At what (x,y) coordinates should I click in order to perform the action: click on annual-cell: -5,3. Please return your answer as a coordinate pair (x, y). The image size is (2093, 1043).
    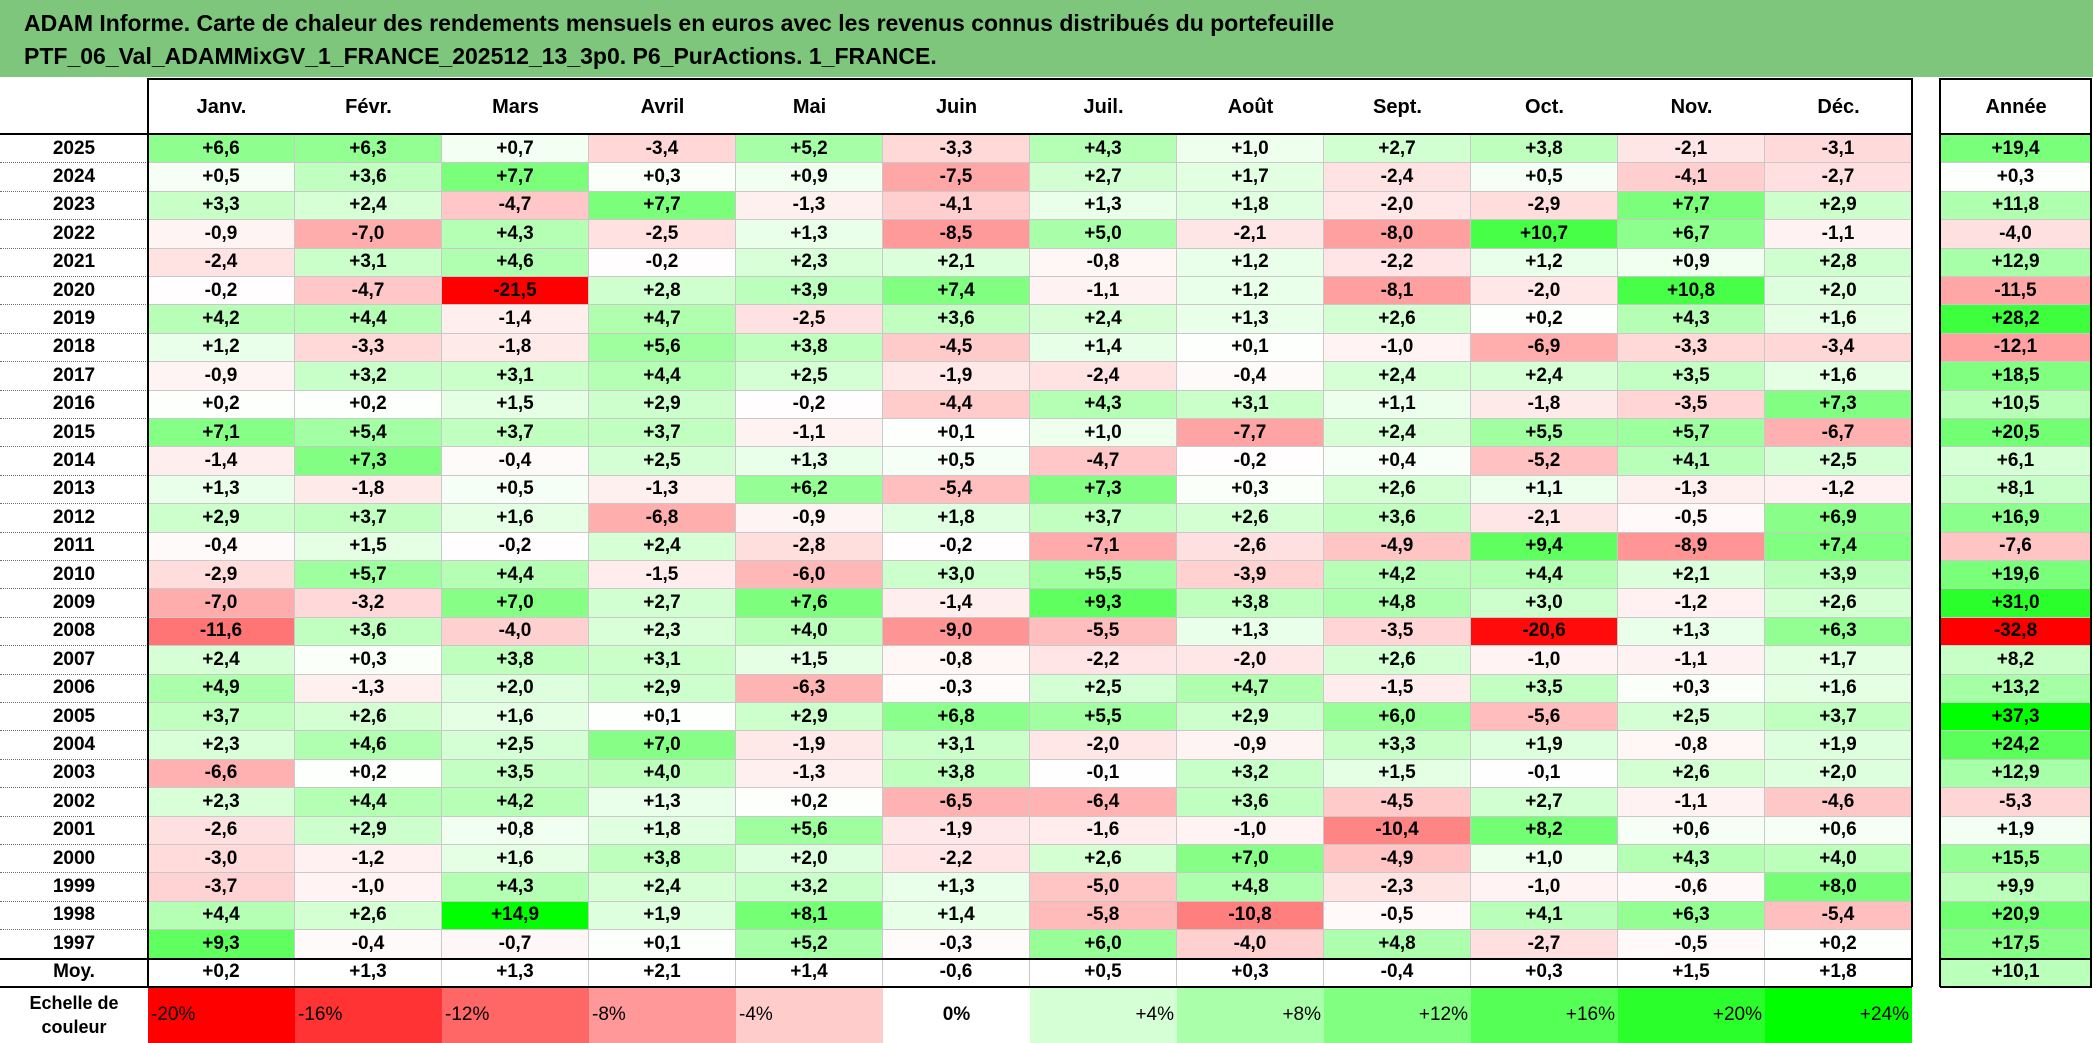
    Looking at the image, I should click on (2016, 802).